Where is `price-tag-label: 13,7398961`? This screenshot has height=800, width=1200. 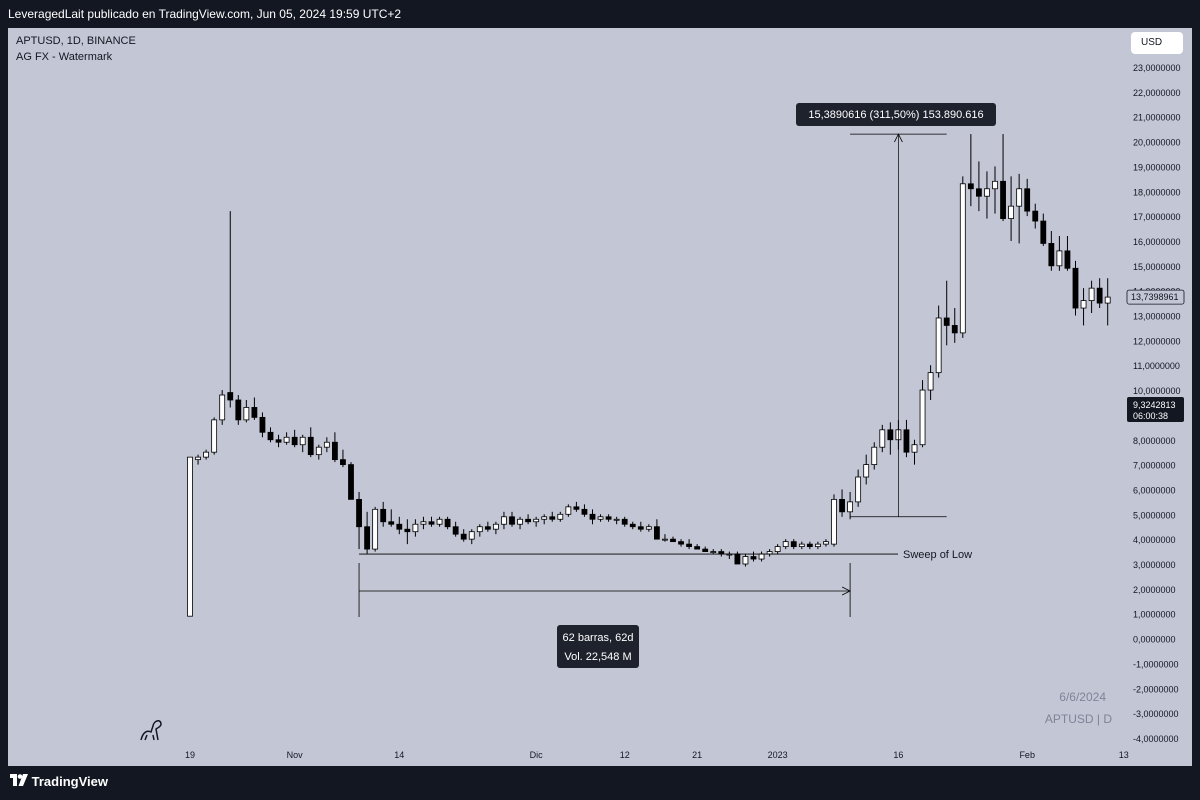
price-tag-label: 13,7398961 is located at coordinates (1155, 297).